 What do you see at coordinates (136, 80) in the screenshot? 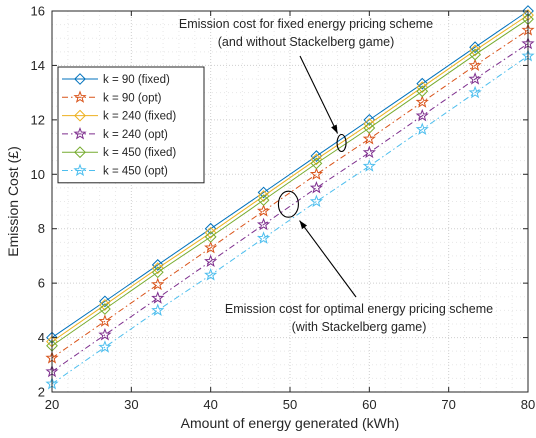
I see `legend-label: k = 90 (fixed)` at bounding box center [136, 80].